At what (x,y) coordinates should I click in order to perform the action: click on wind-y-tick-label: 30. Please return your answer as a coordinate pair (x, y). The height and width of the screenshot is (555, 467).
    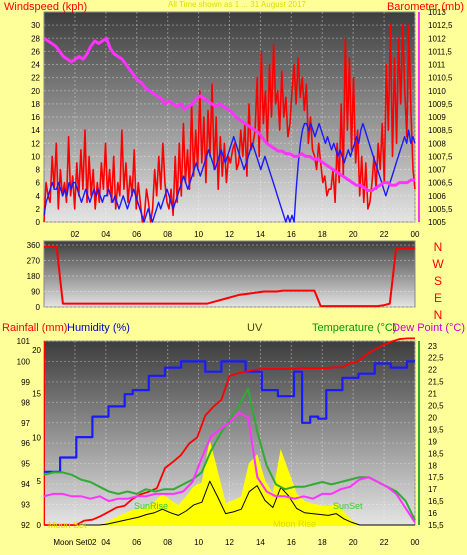
    Looking at the image, I should click on (35, 25).